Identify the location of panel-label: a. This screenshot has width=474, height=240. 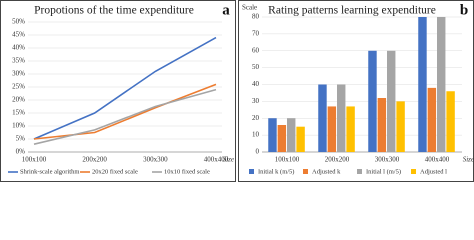
(226, 10).